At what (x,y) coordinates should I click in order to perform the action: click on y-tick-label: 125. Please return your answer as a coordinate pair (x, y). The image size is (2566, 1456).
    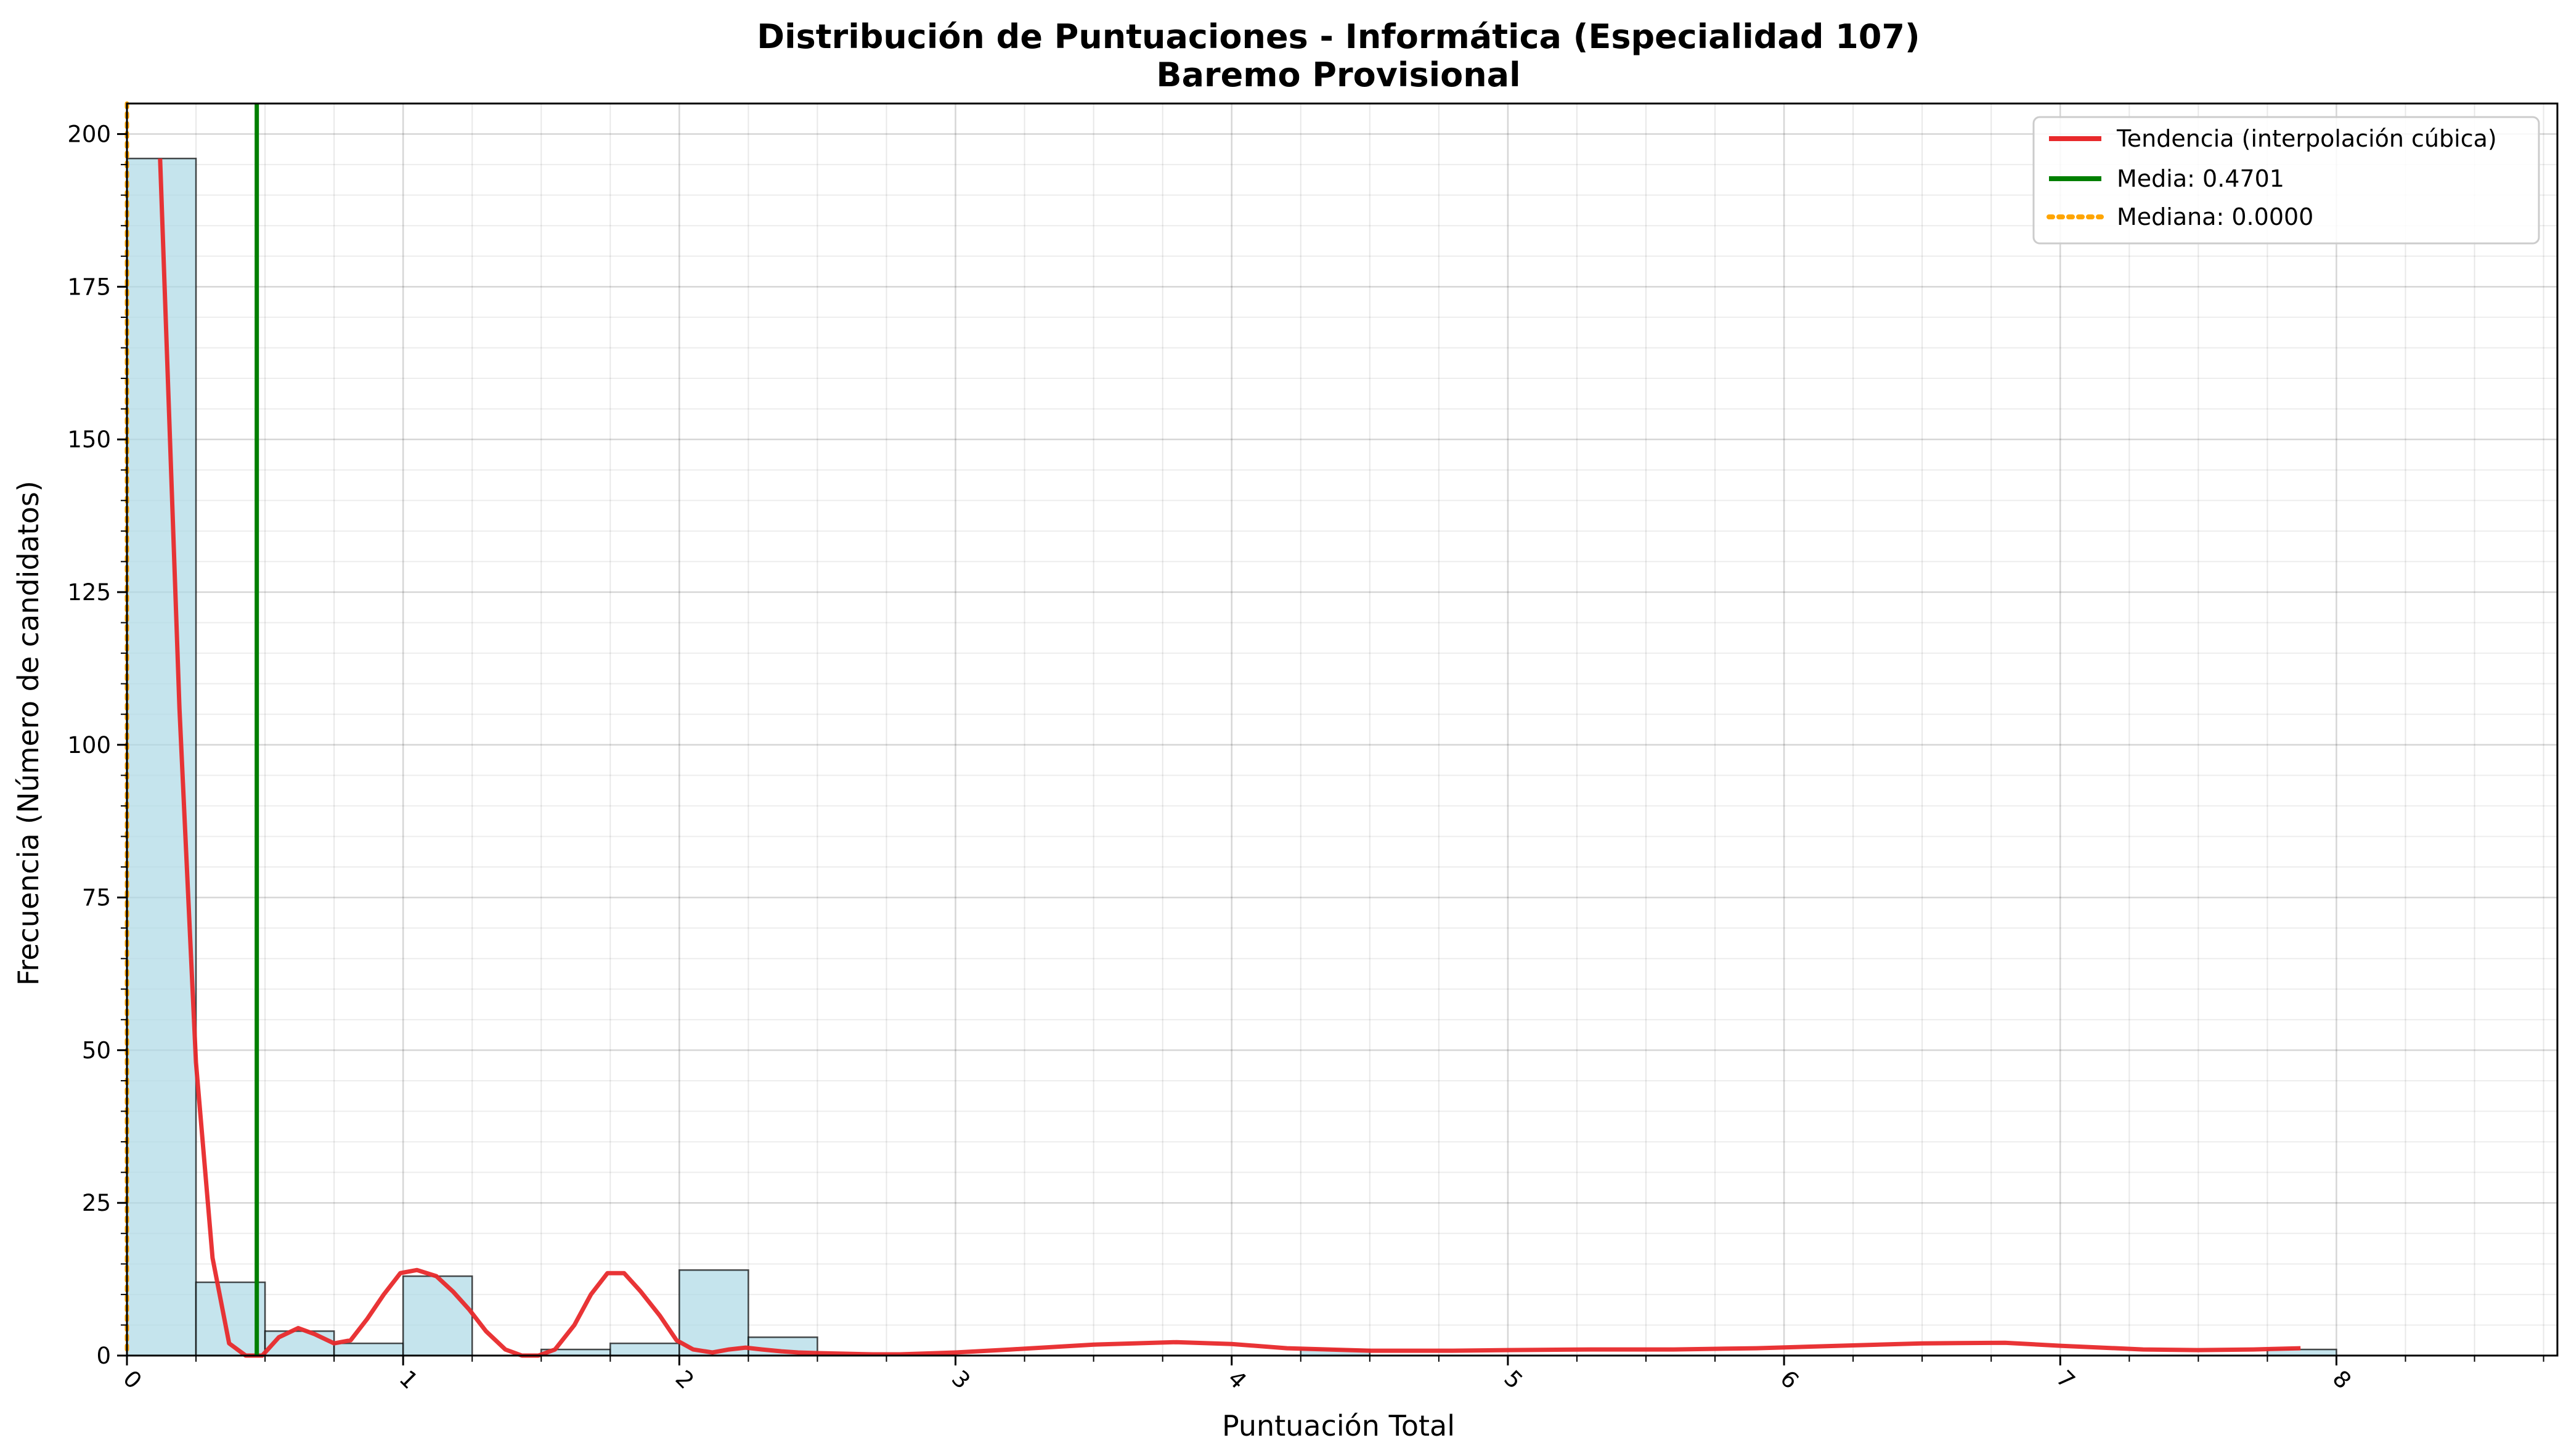
    Looking at the image, I should click on (89, 592).